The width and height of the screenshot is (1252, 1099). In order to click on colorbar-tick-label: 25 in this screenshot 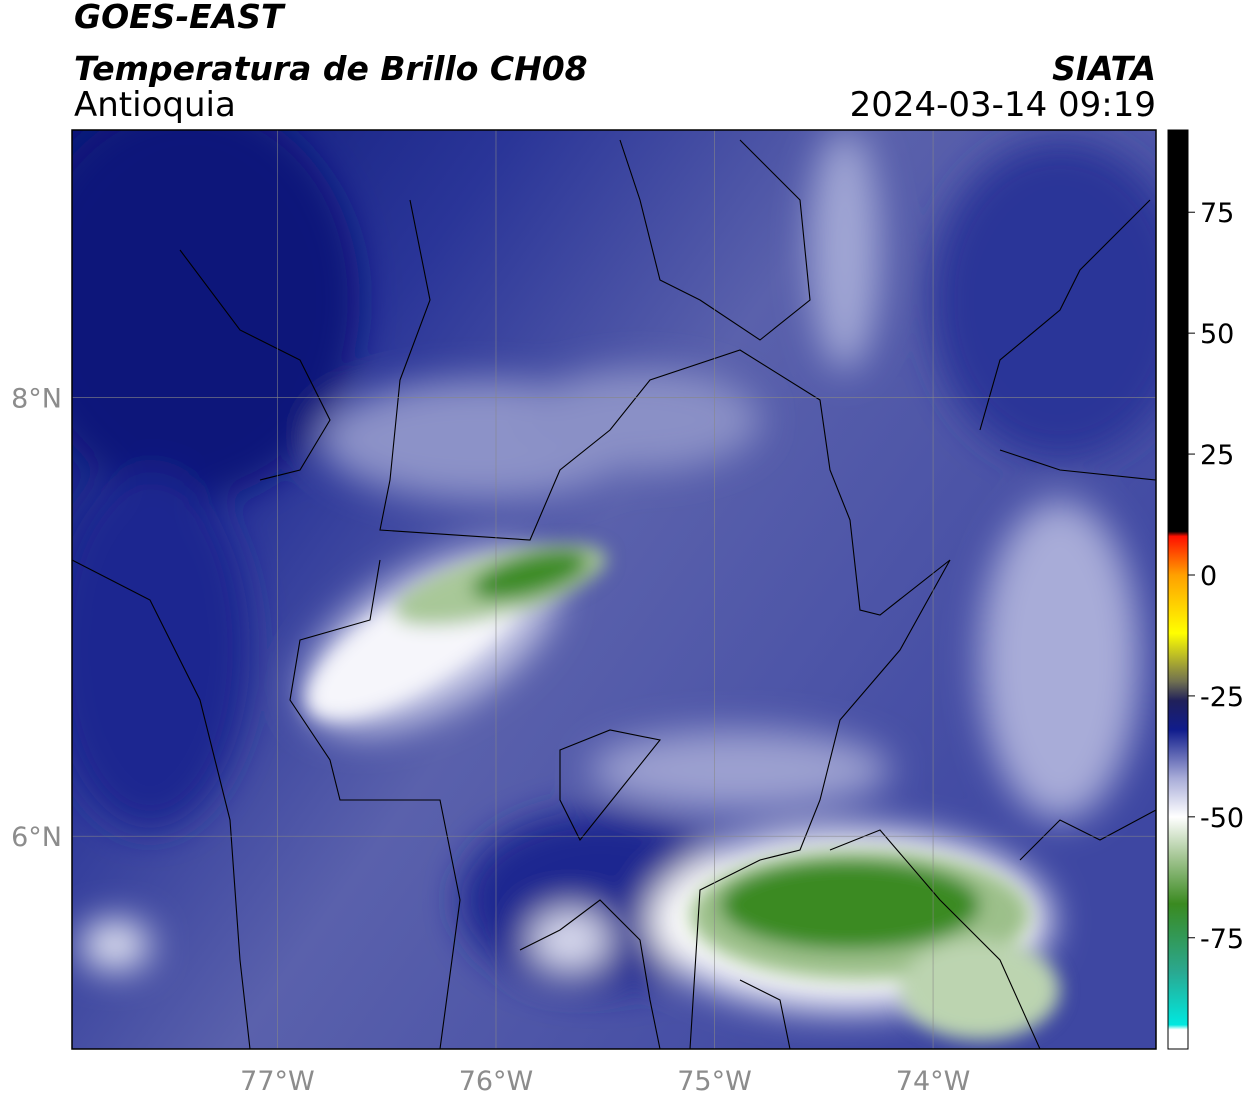, I will do `click(1217, 455)`.